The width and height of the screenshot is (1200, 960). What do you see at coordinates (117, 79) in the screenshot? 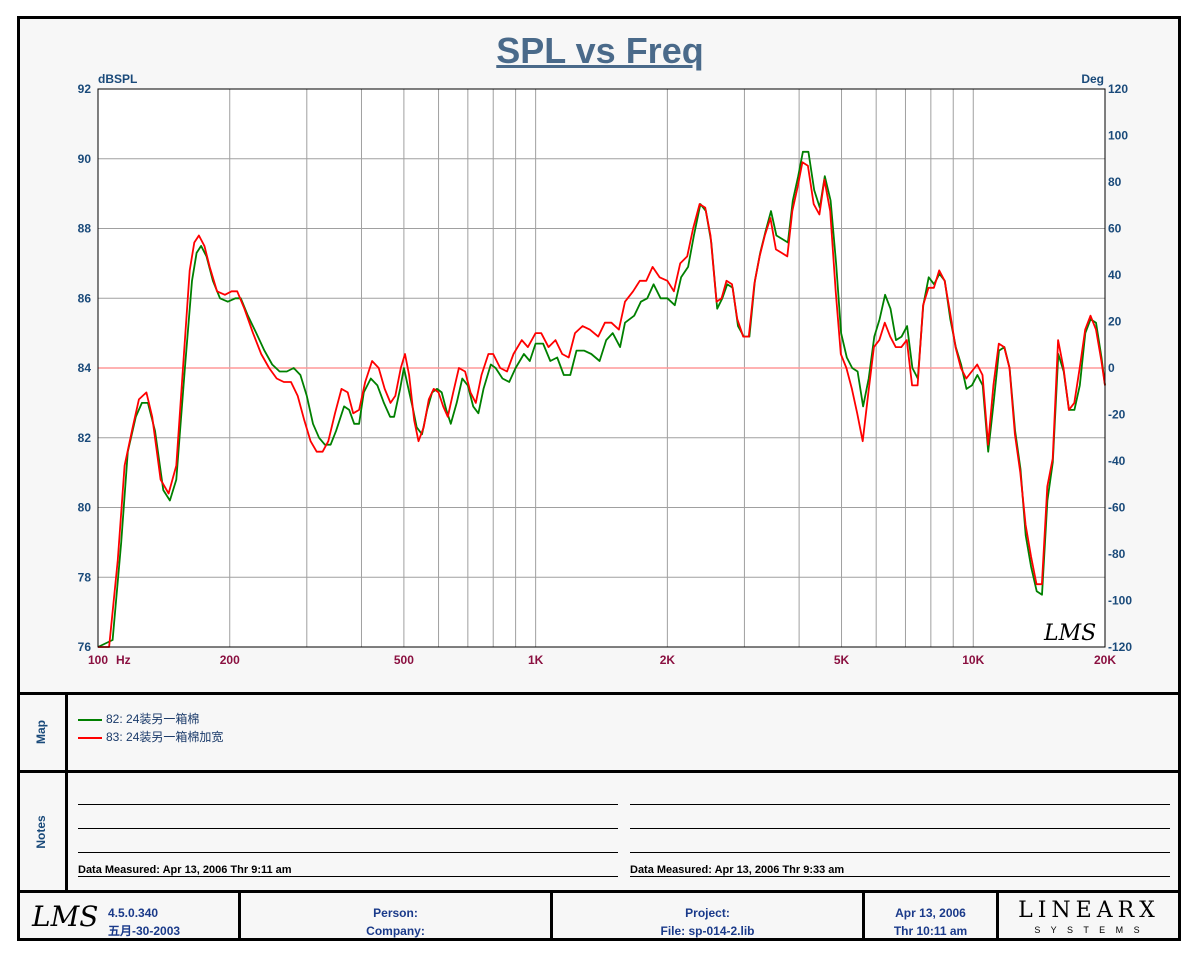
I see `y-axis-label: dBSPL` at bounding box center [117, 79].